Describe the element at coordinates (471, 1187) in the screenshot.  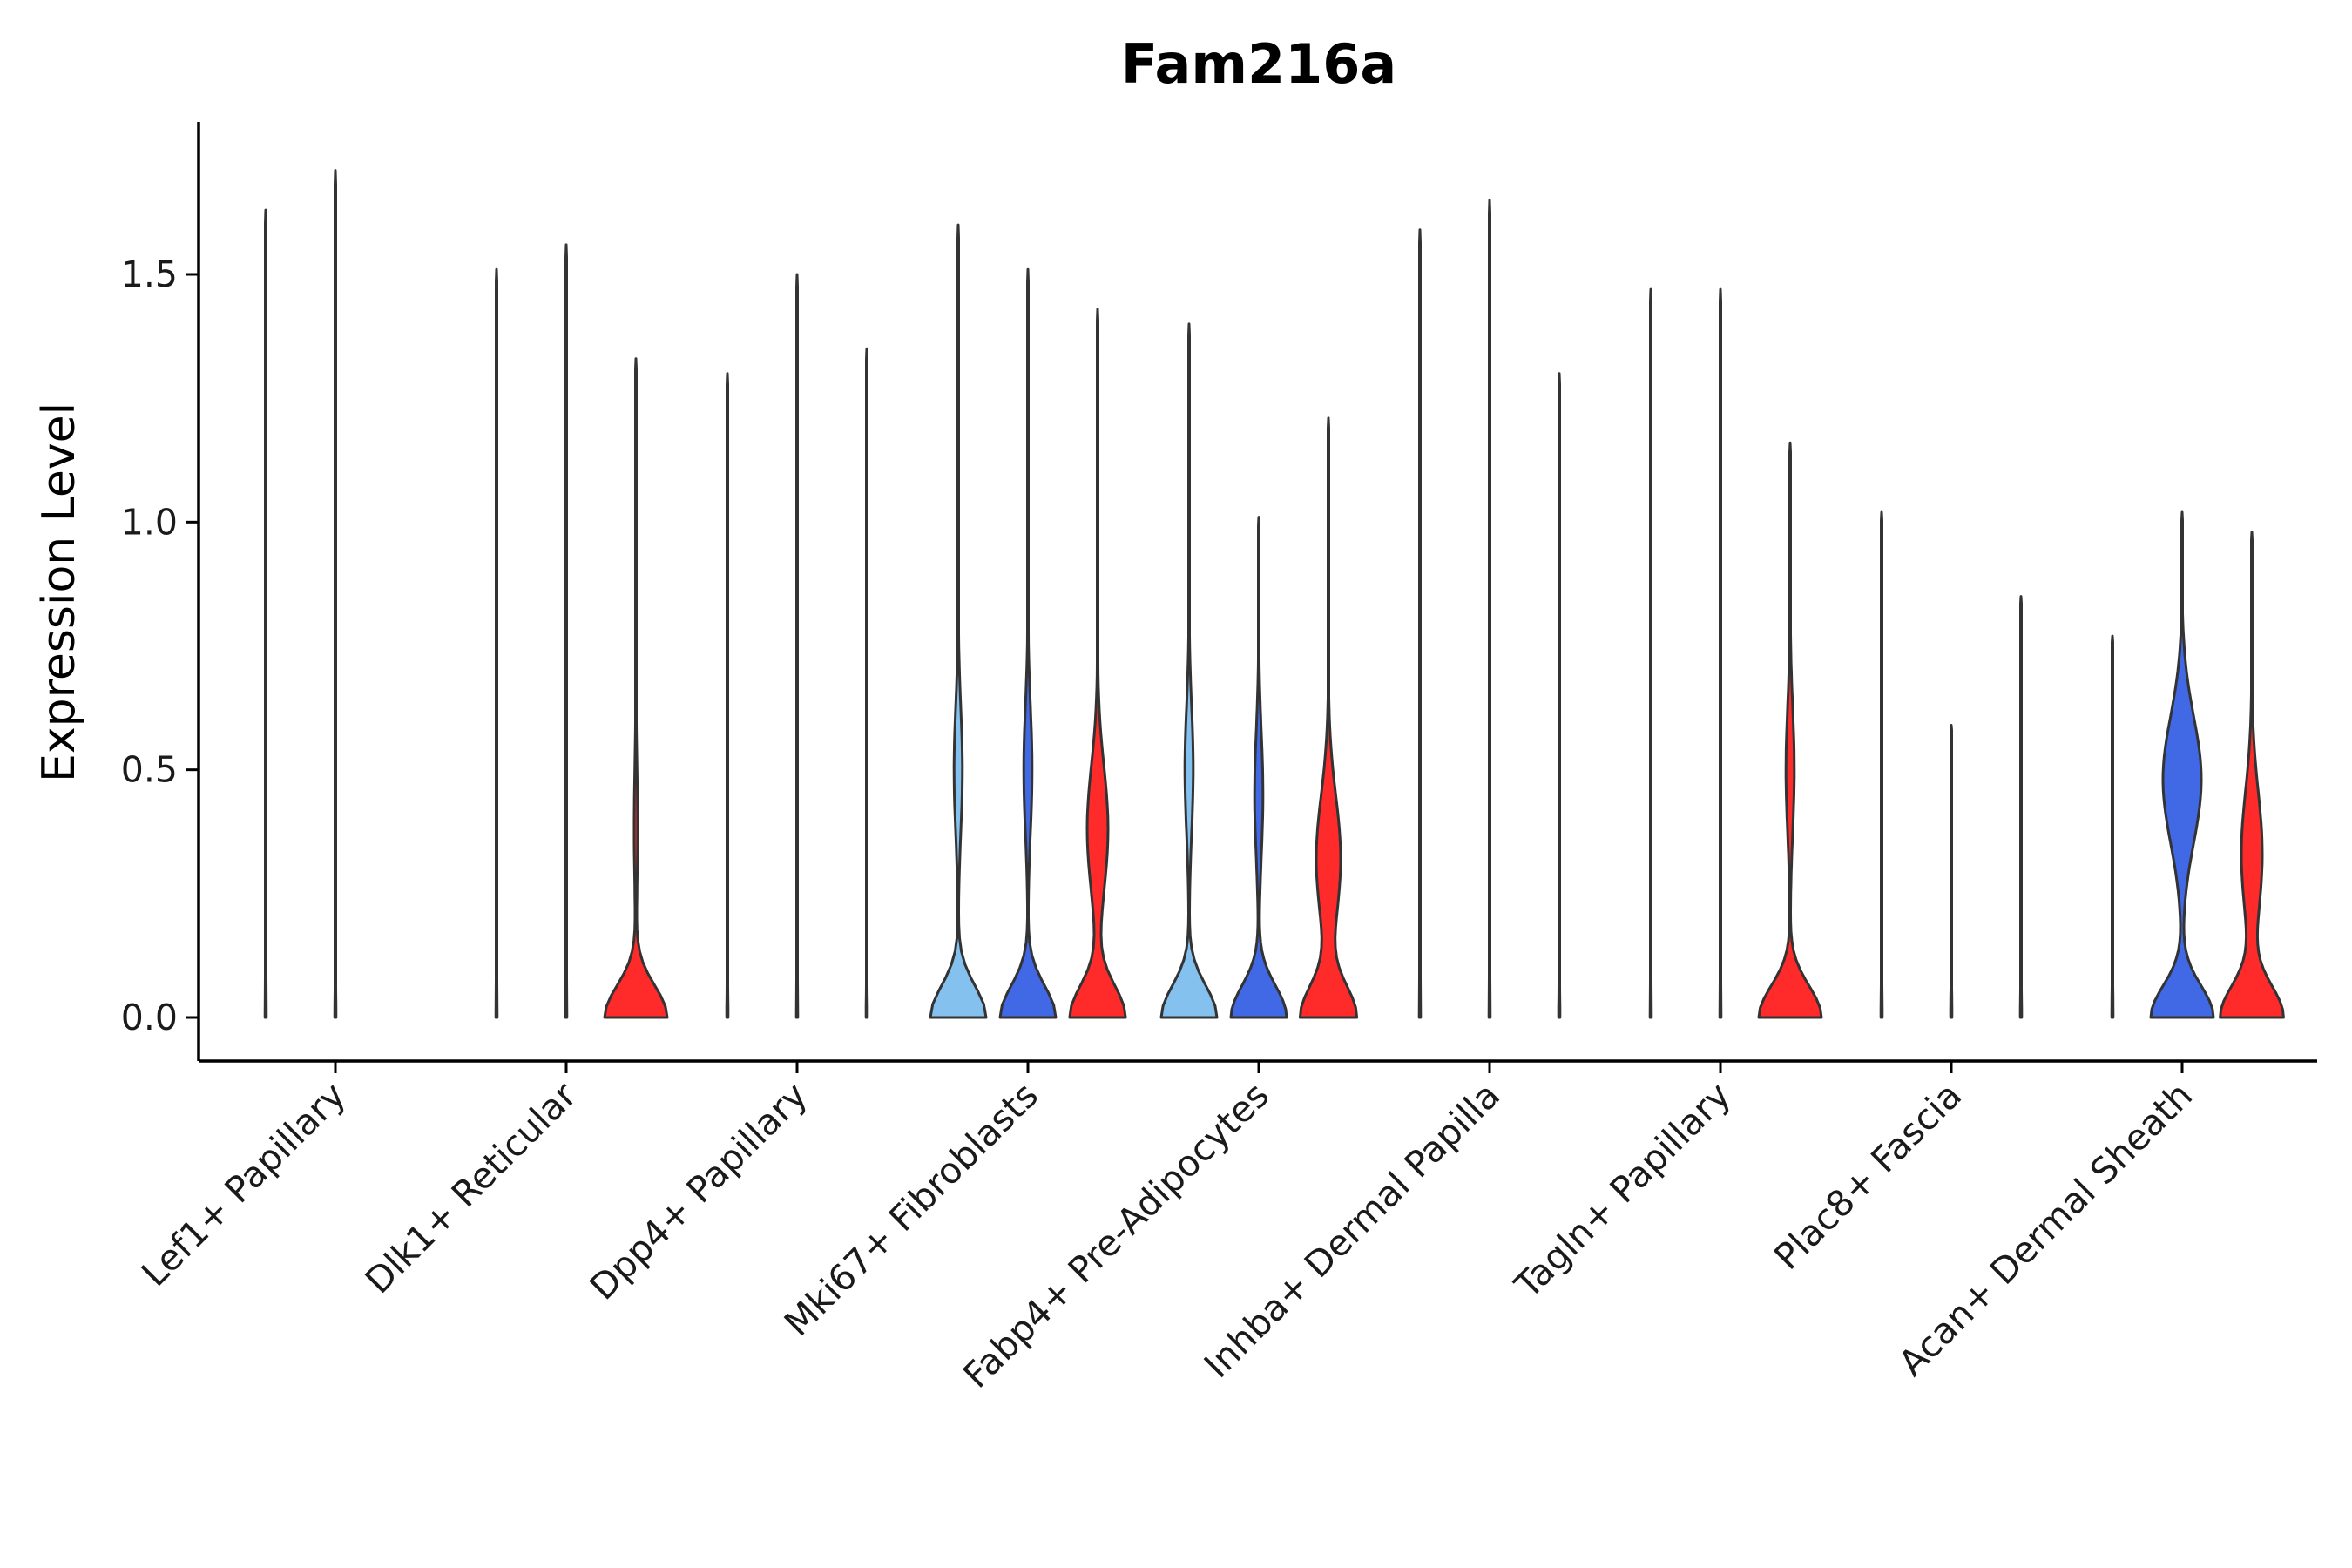
I see `x-tick-label: Dlk1+ Reticular` at that location.